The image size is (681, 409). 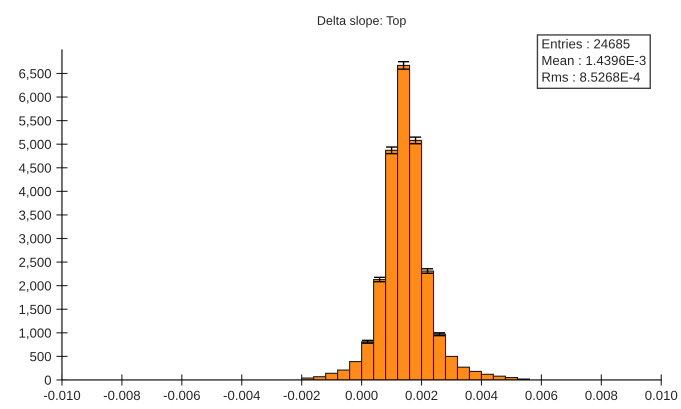 What do you see at coordinates (362, 395) in the screenshot?
I see `x-tick-label: 0.000` at bounding box center [362, 395].